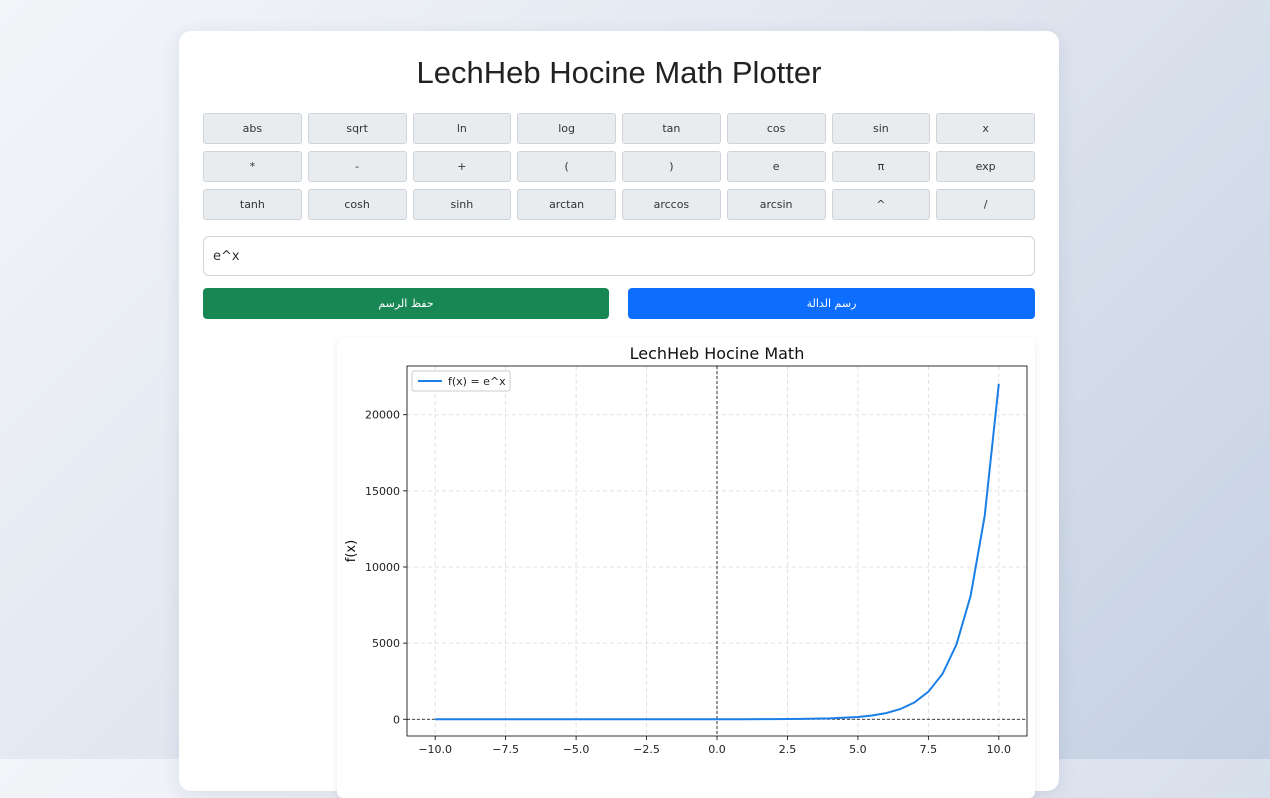 The height and width of the screenshot is (798, 1270). What do you see at coordinates (566, 128) in the screenshot?
I see `key-0-3-button: log` at bounding box center [566, 128].